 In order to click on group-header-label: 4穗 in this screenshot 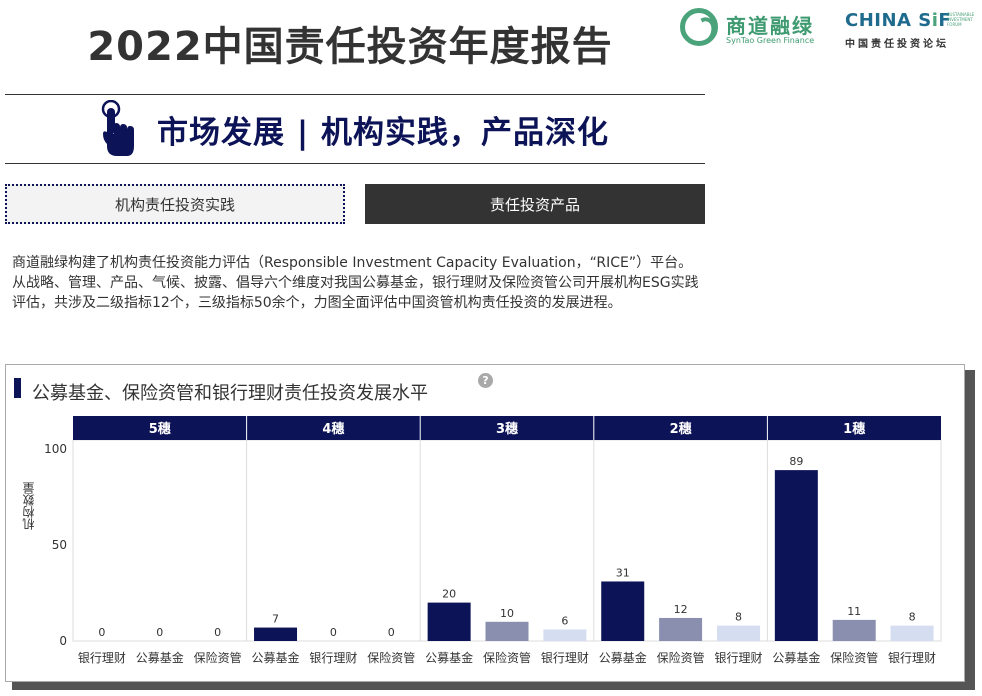, I will do `click(333, 429)`.